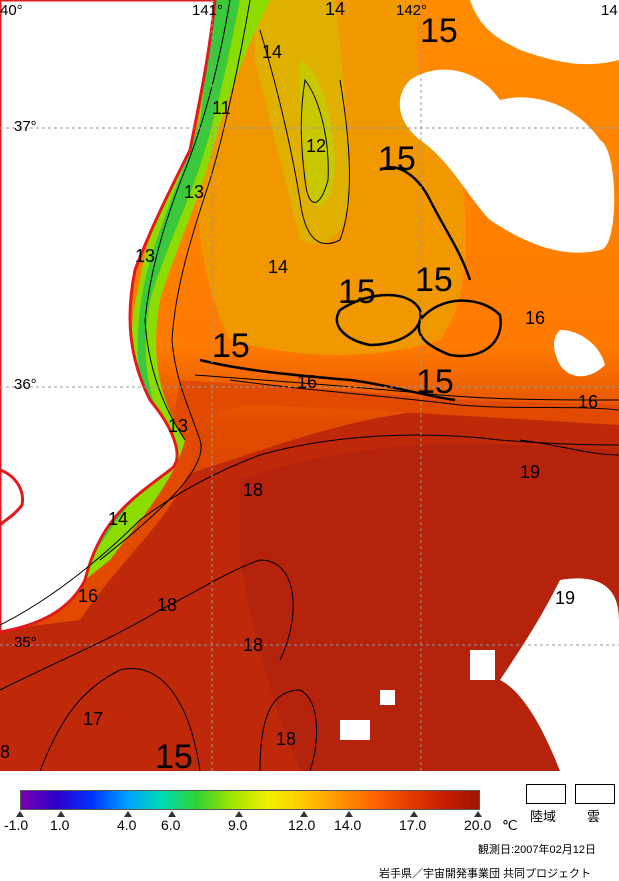 The image size is (619, 881). Describe the element at coordinates (413, 825) in the screenshot. I see `scale-label: 17.0` at that location.